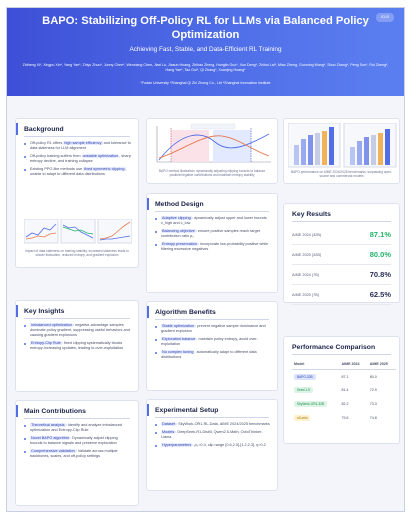 The image size is (411, 518). What do you see at coordinates (316, 364) in the screenshot?
I see `column-header: Model` at bounding box center [316, 364].